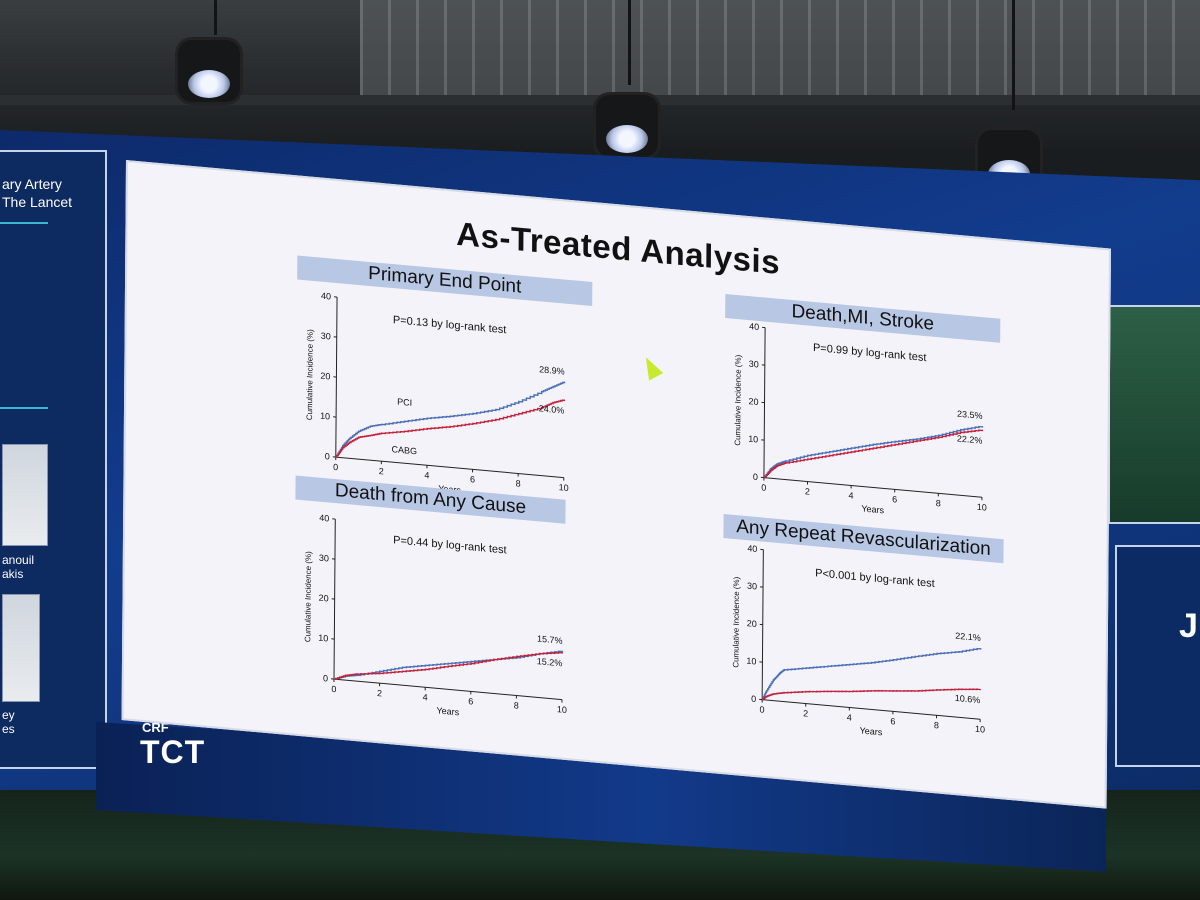  Describe the element at coordinates (404, 402) in the screenshot. I see `series-name-label: PCI` at that location.